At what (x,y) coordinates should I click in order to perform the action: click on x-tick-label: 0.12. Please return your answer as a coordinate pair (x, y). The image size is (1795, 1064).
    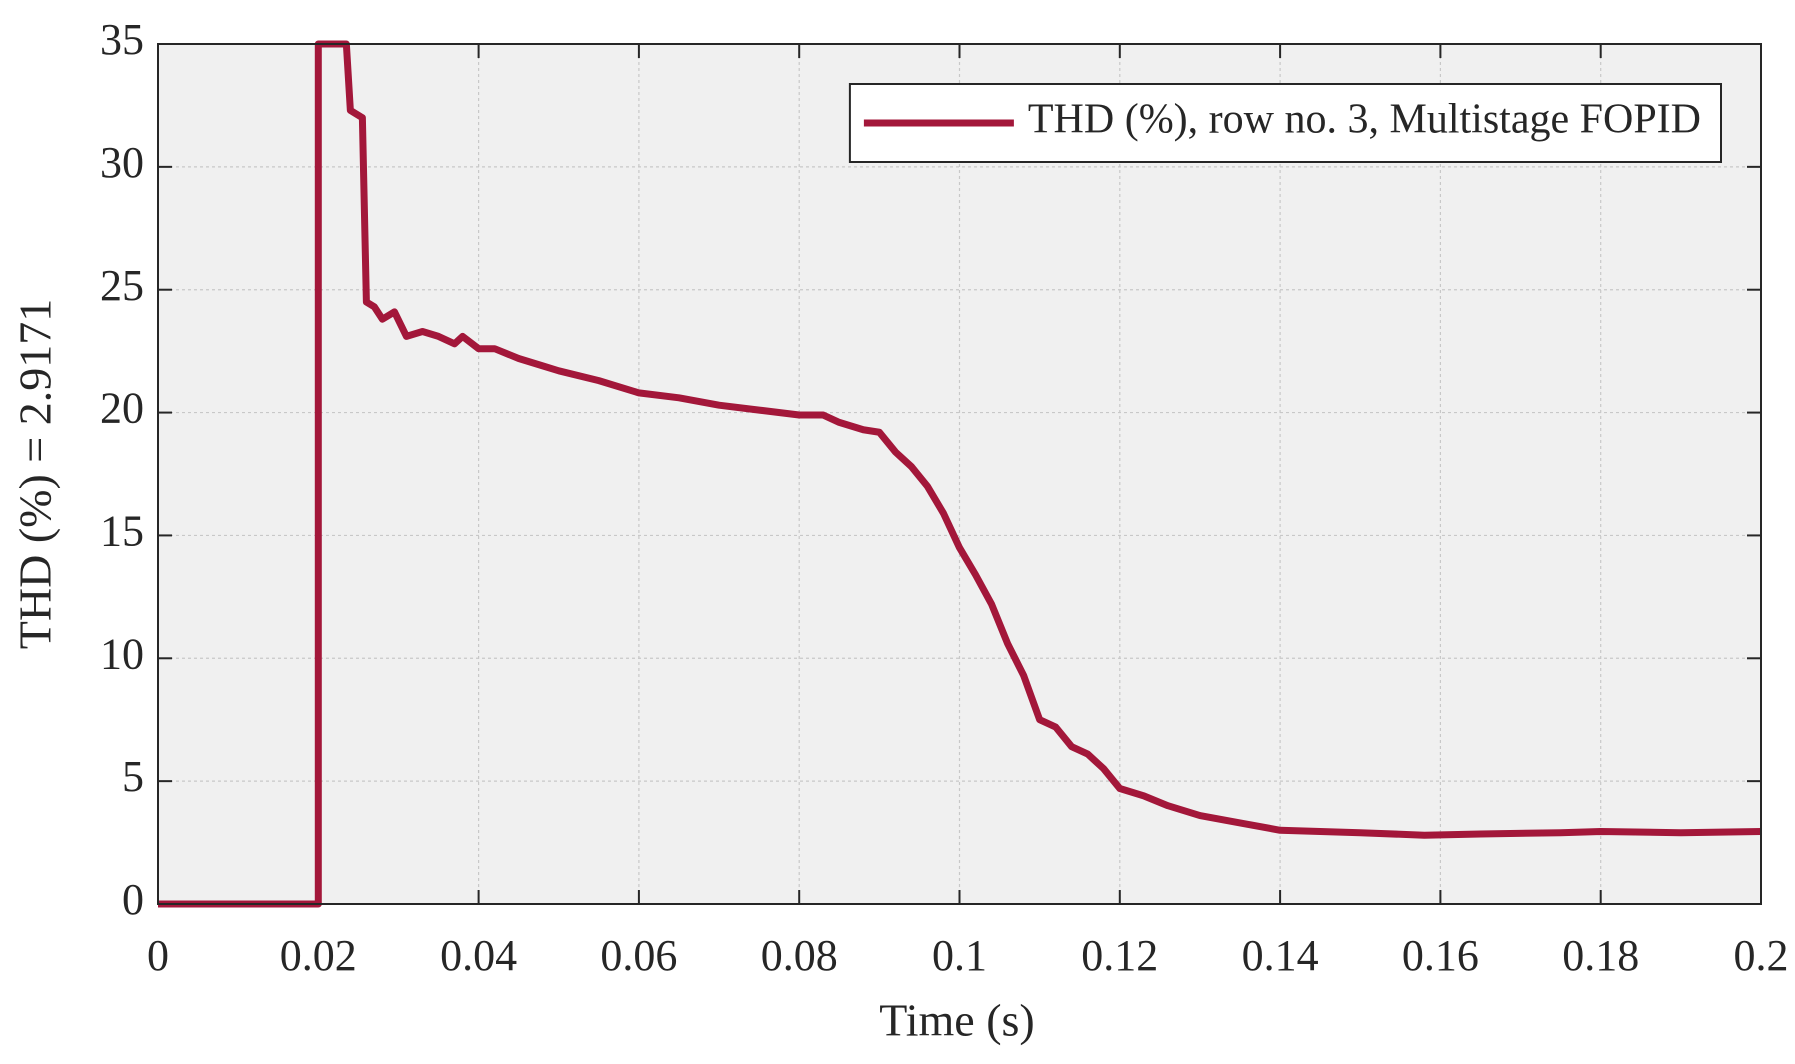
    Looking at the image, I should click on (1119, 955).